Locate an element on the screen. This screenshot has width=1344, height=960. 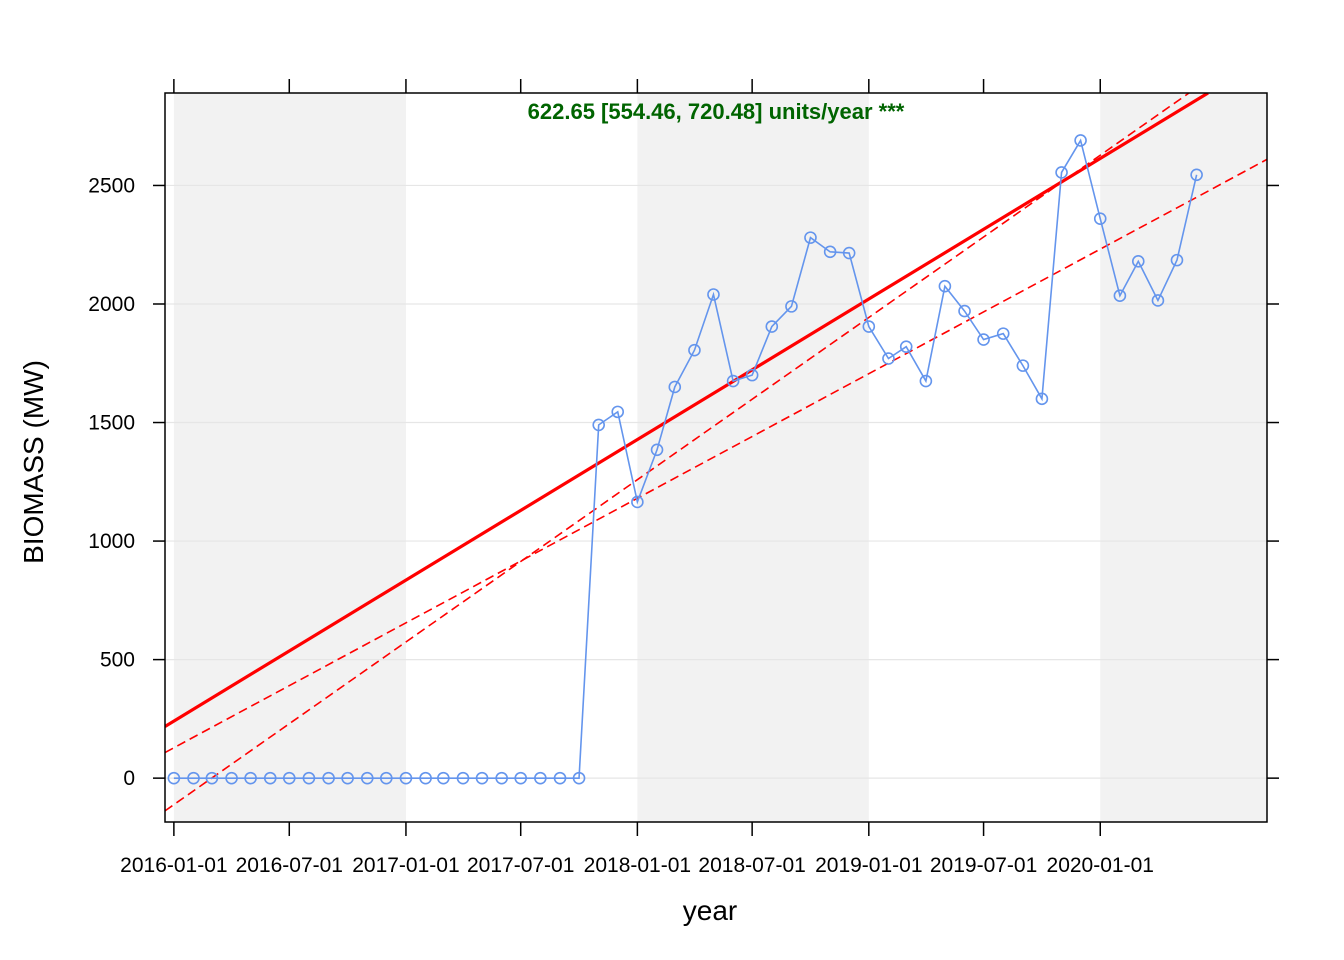
y-tick-label: 2500 is located at coordinates (111, 185).